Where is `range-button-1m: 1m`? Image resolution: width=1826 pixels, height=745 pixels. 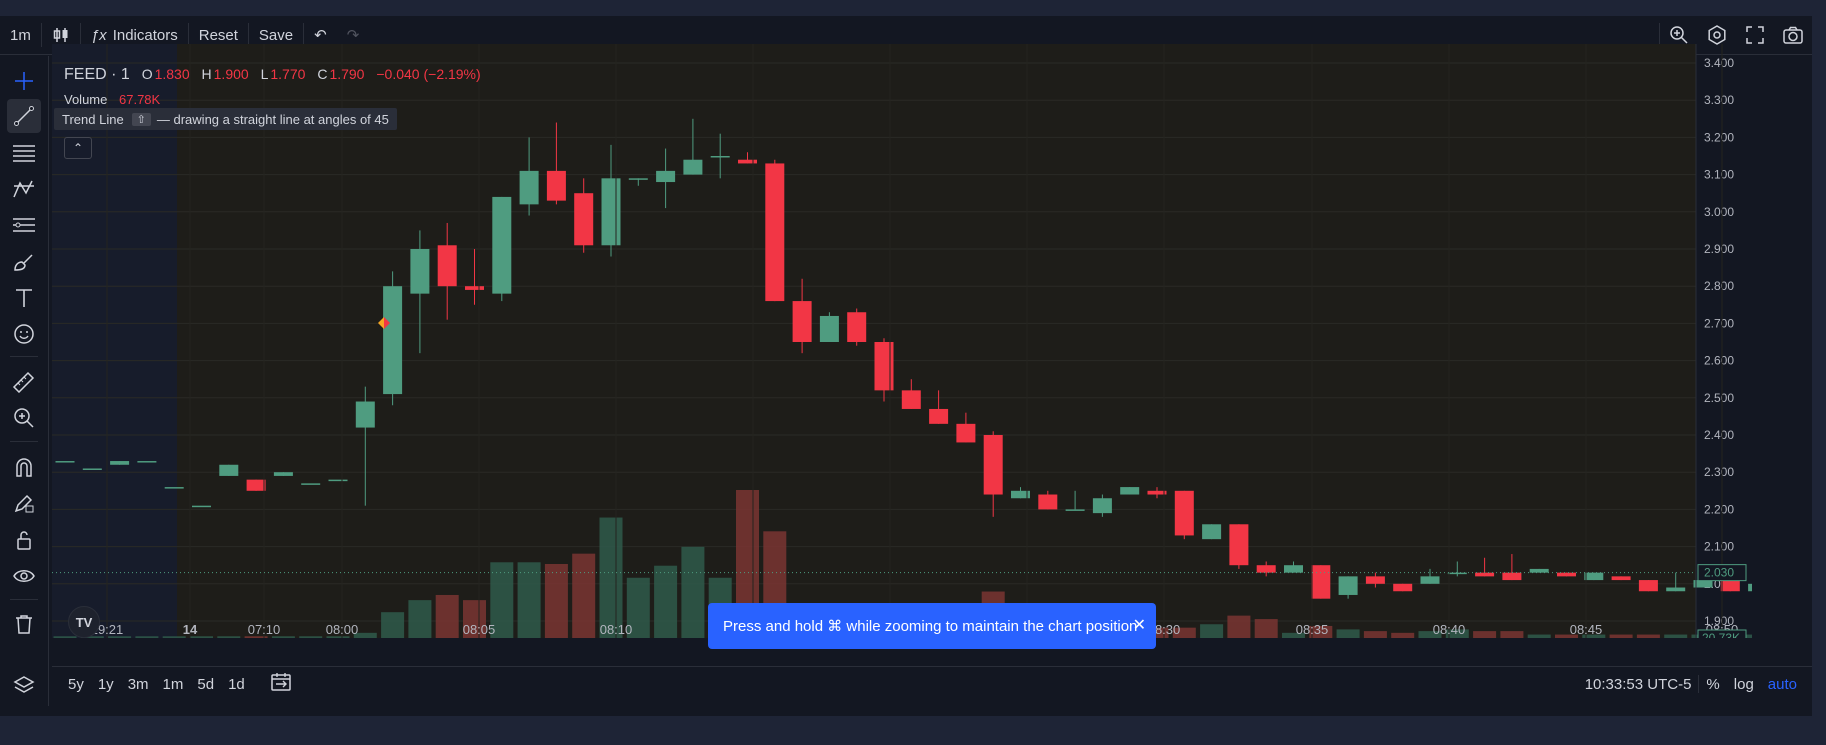
range-button-1m: 1m is located at coordinates (173, 684).